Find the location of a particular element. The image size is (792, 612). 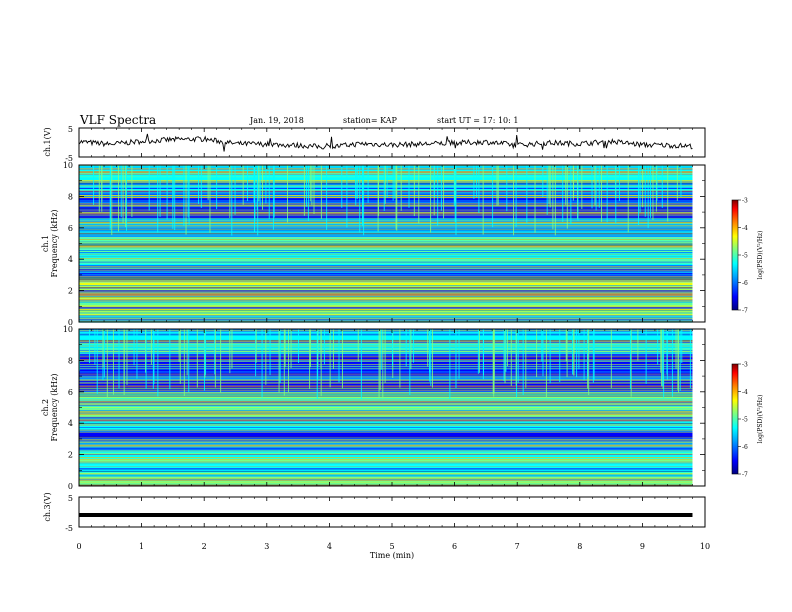

ch1-colorbar: -3 -4 -5 -6 -7 log(PSD)(V²/Hz) is located at coordinates (747, 256).